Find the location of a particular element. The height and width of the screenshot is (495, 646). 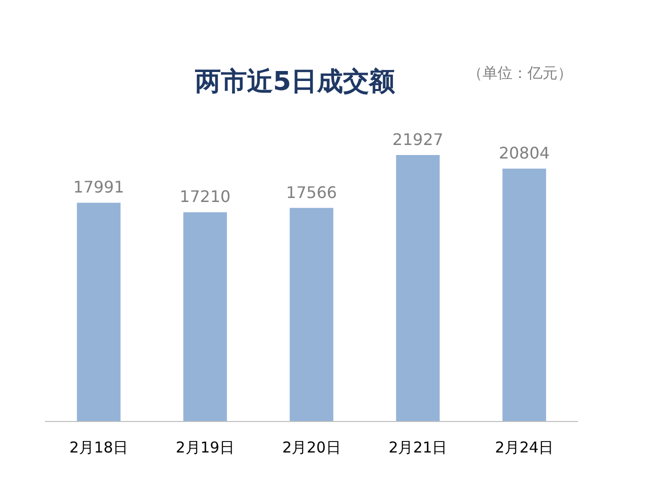

data-label: 20804 is located at coordinates (524, 153).